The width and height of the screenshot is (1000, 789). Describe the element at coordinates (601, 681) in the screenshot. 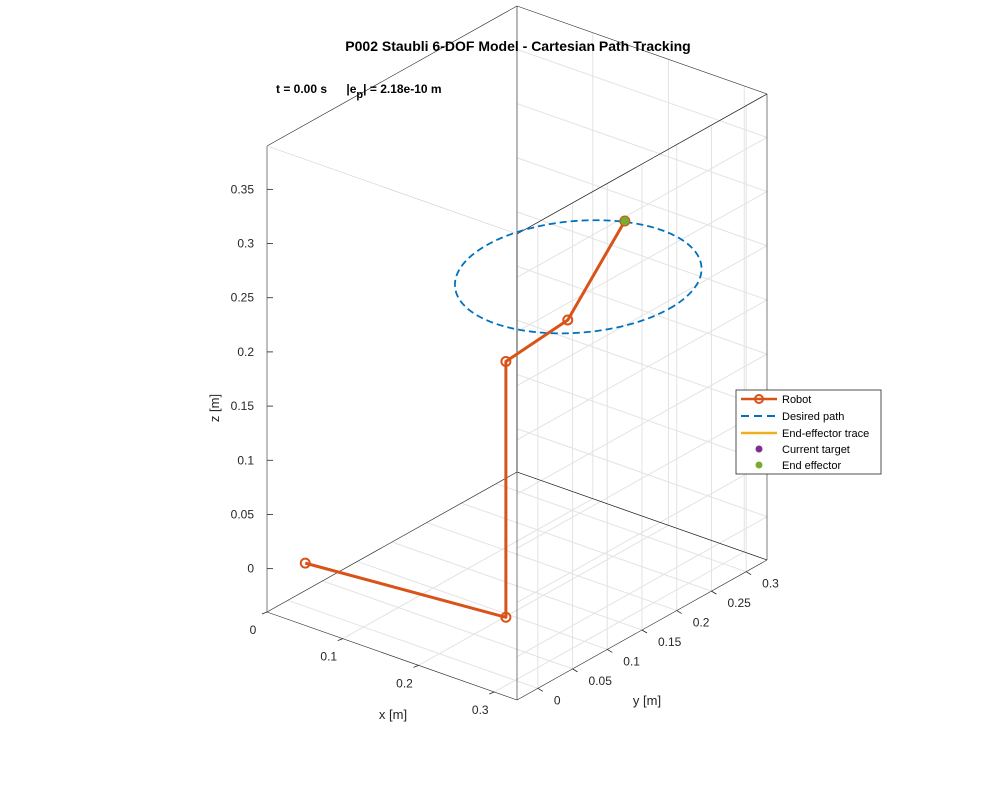

I see `y-tick-label: 0.05` at that location.